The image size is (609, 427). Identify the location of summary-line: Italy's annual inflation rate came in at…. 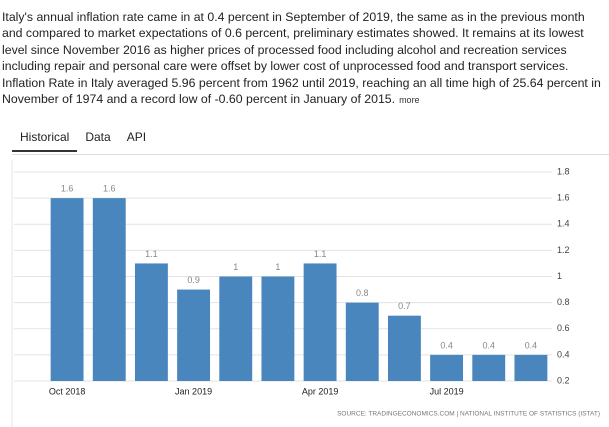
(293, 17).